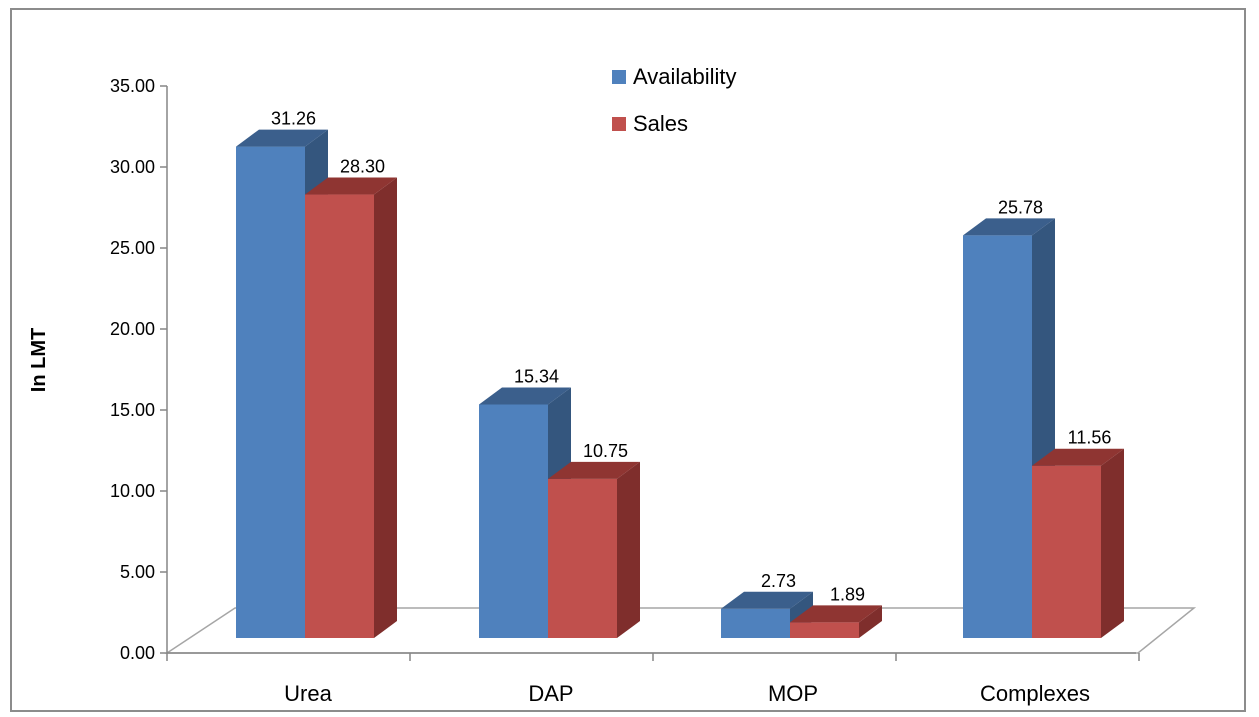 This screenshot has height=717, width=1259. I want to click on data-label: 1.89, so click(847, 594).